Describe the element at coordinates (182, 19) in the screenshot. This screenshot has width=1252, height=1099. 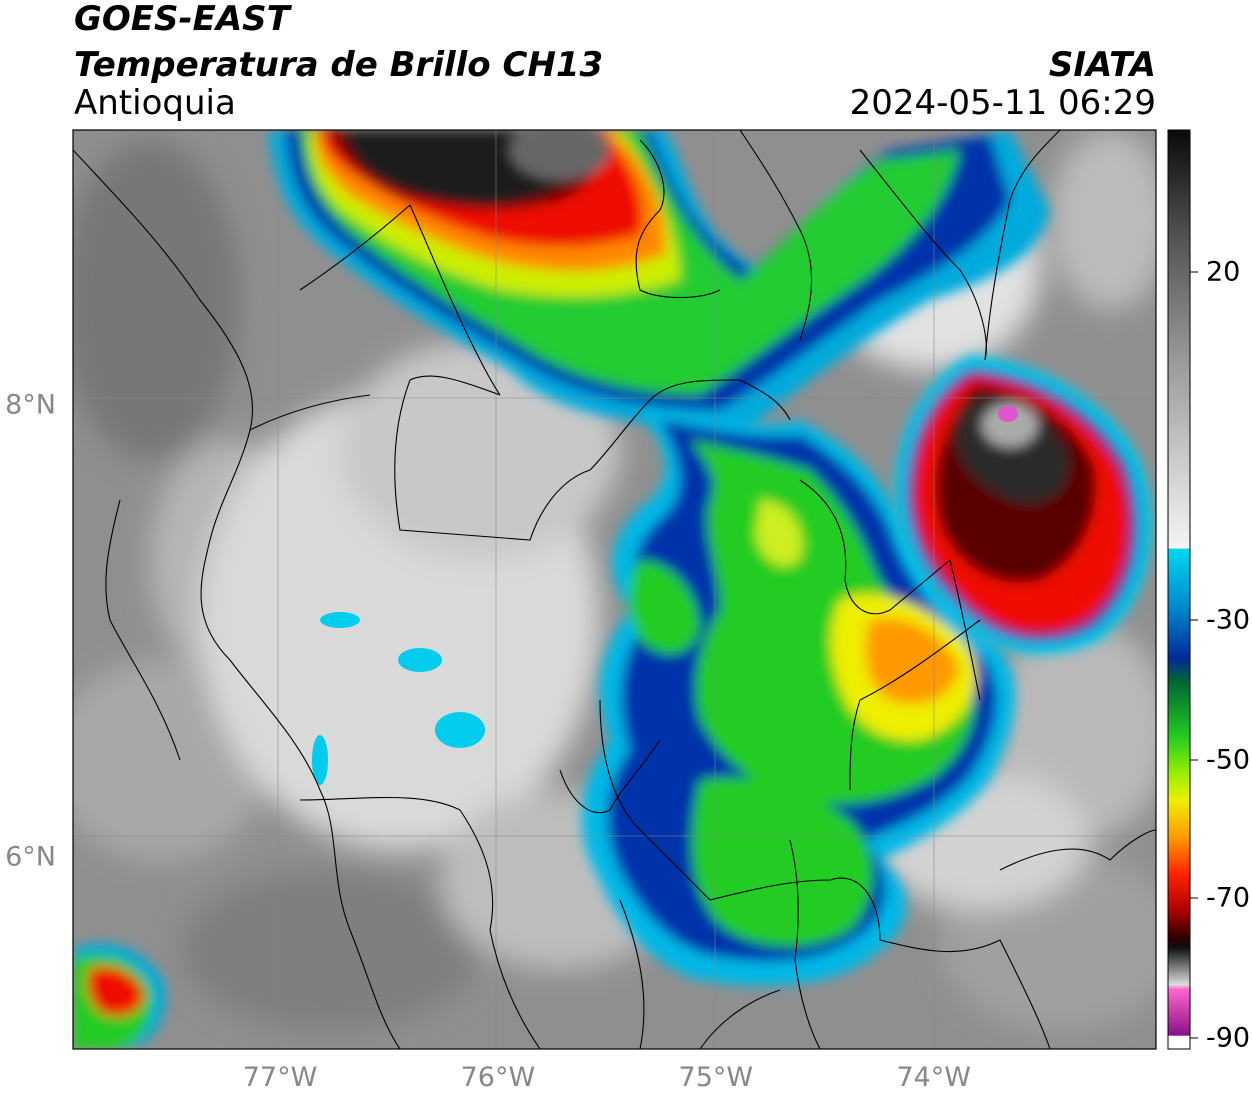
I see `satellite-title: GOES-EAST` at that location.